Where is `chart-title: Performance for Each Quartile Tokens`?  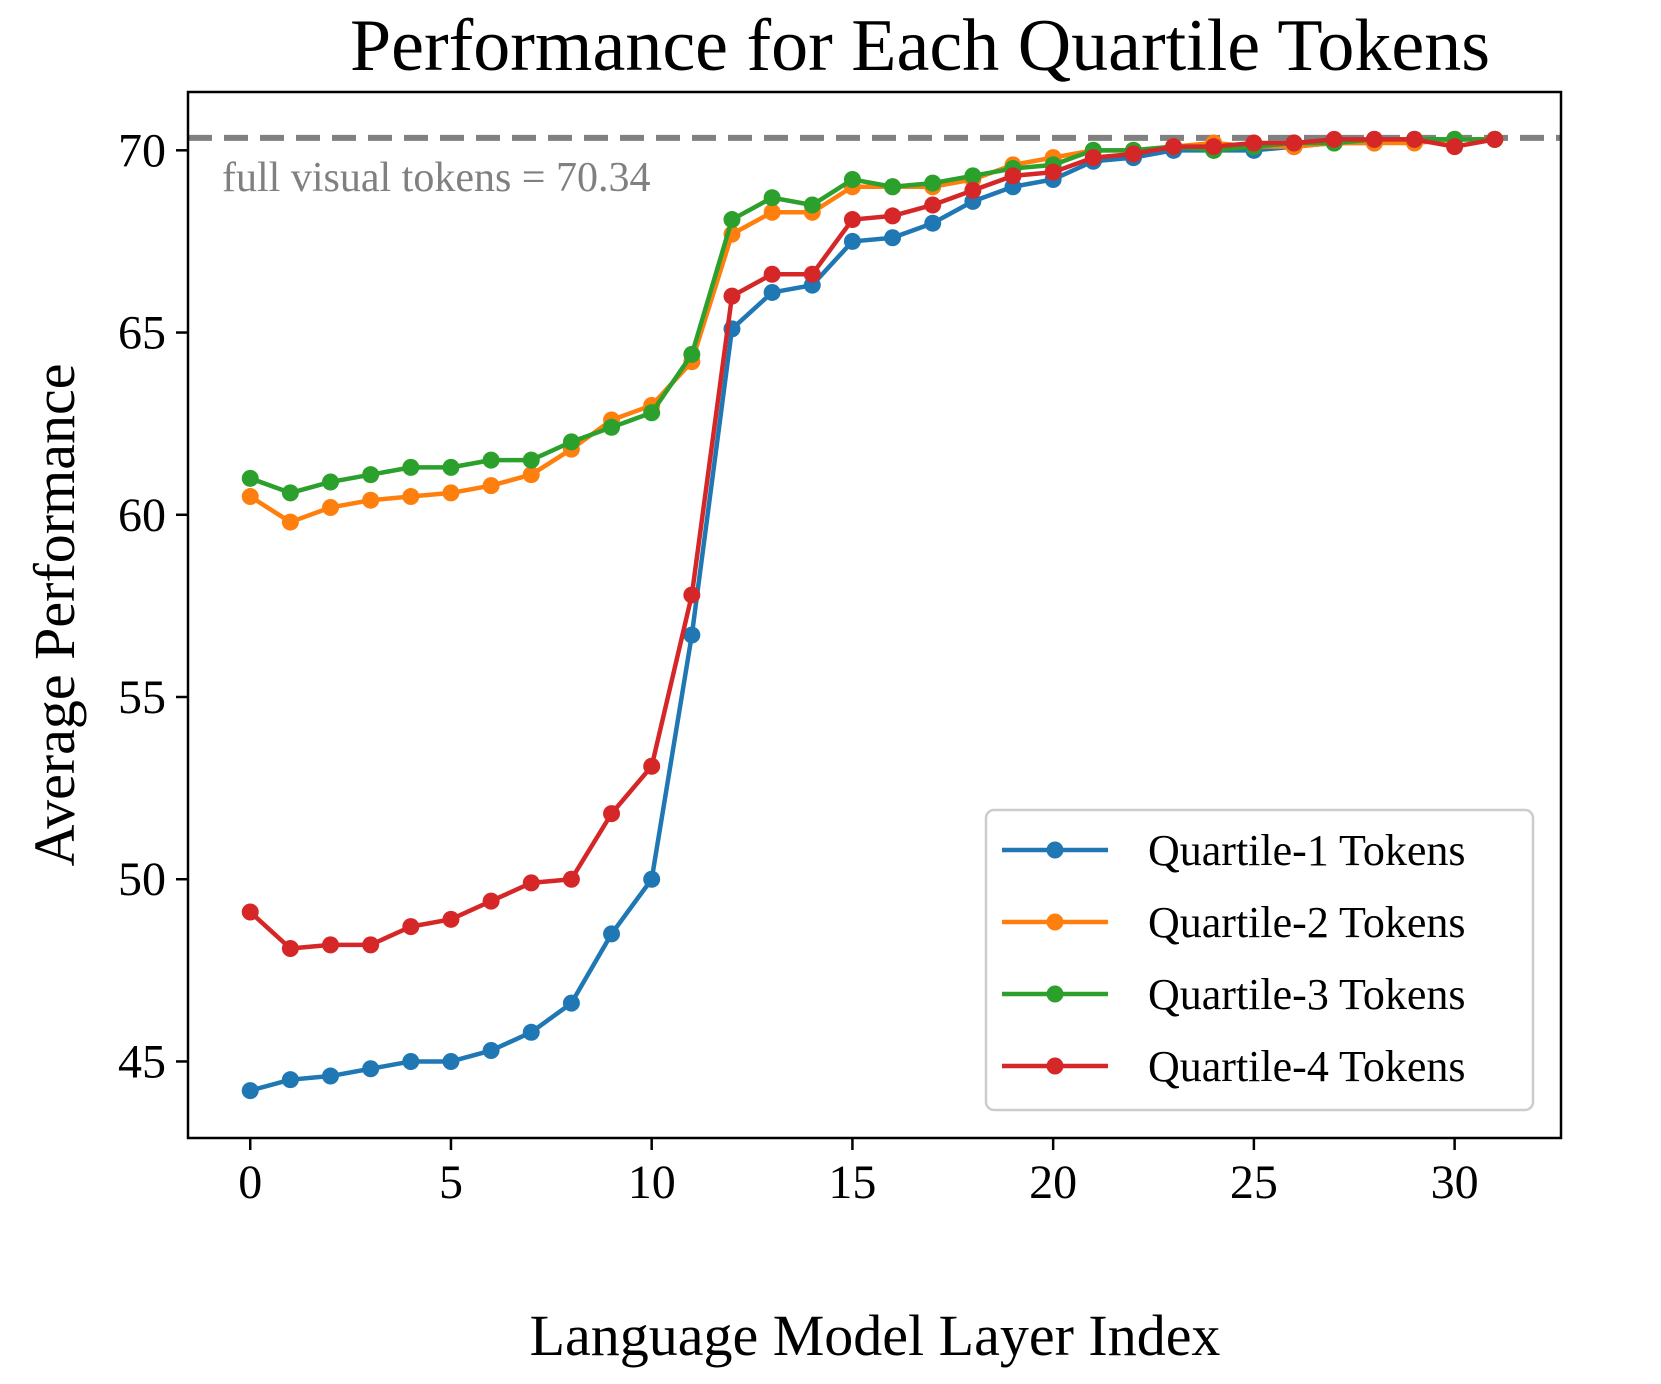 chart-title: Performance for Each Quartile Tokens is located at coordinates (920, 46).